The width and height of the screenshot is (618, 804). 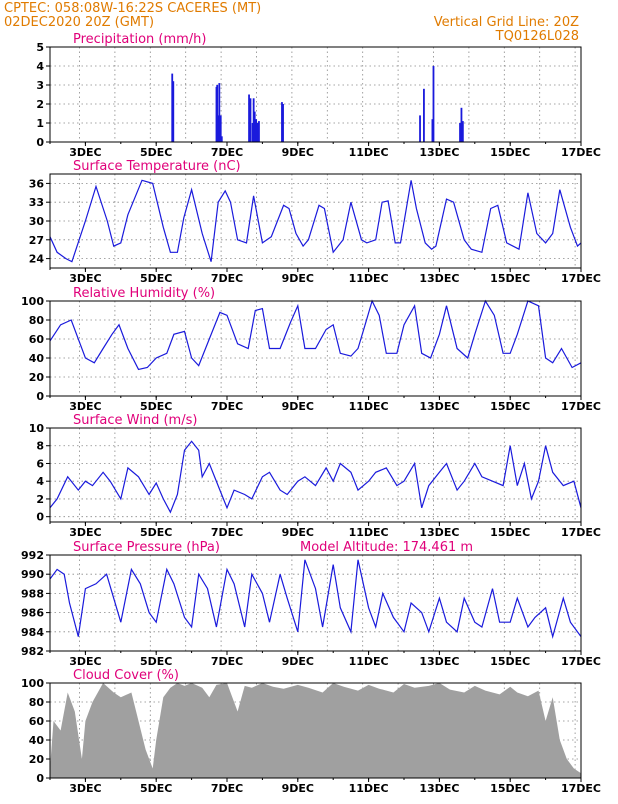 I want to click on pres-frame, so click(x=315, y=603).